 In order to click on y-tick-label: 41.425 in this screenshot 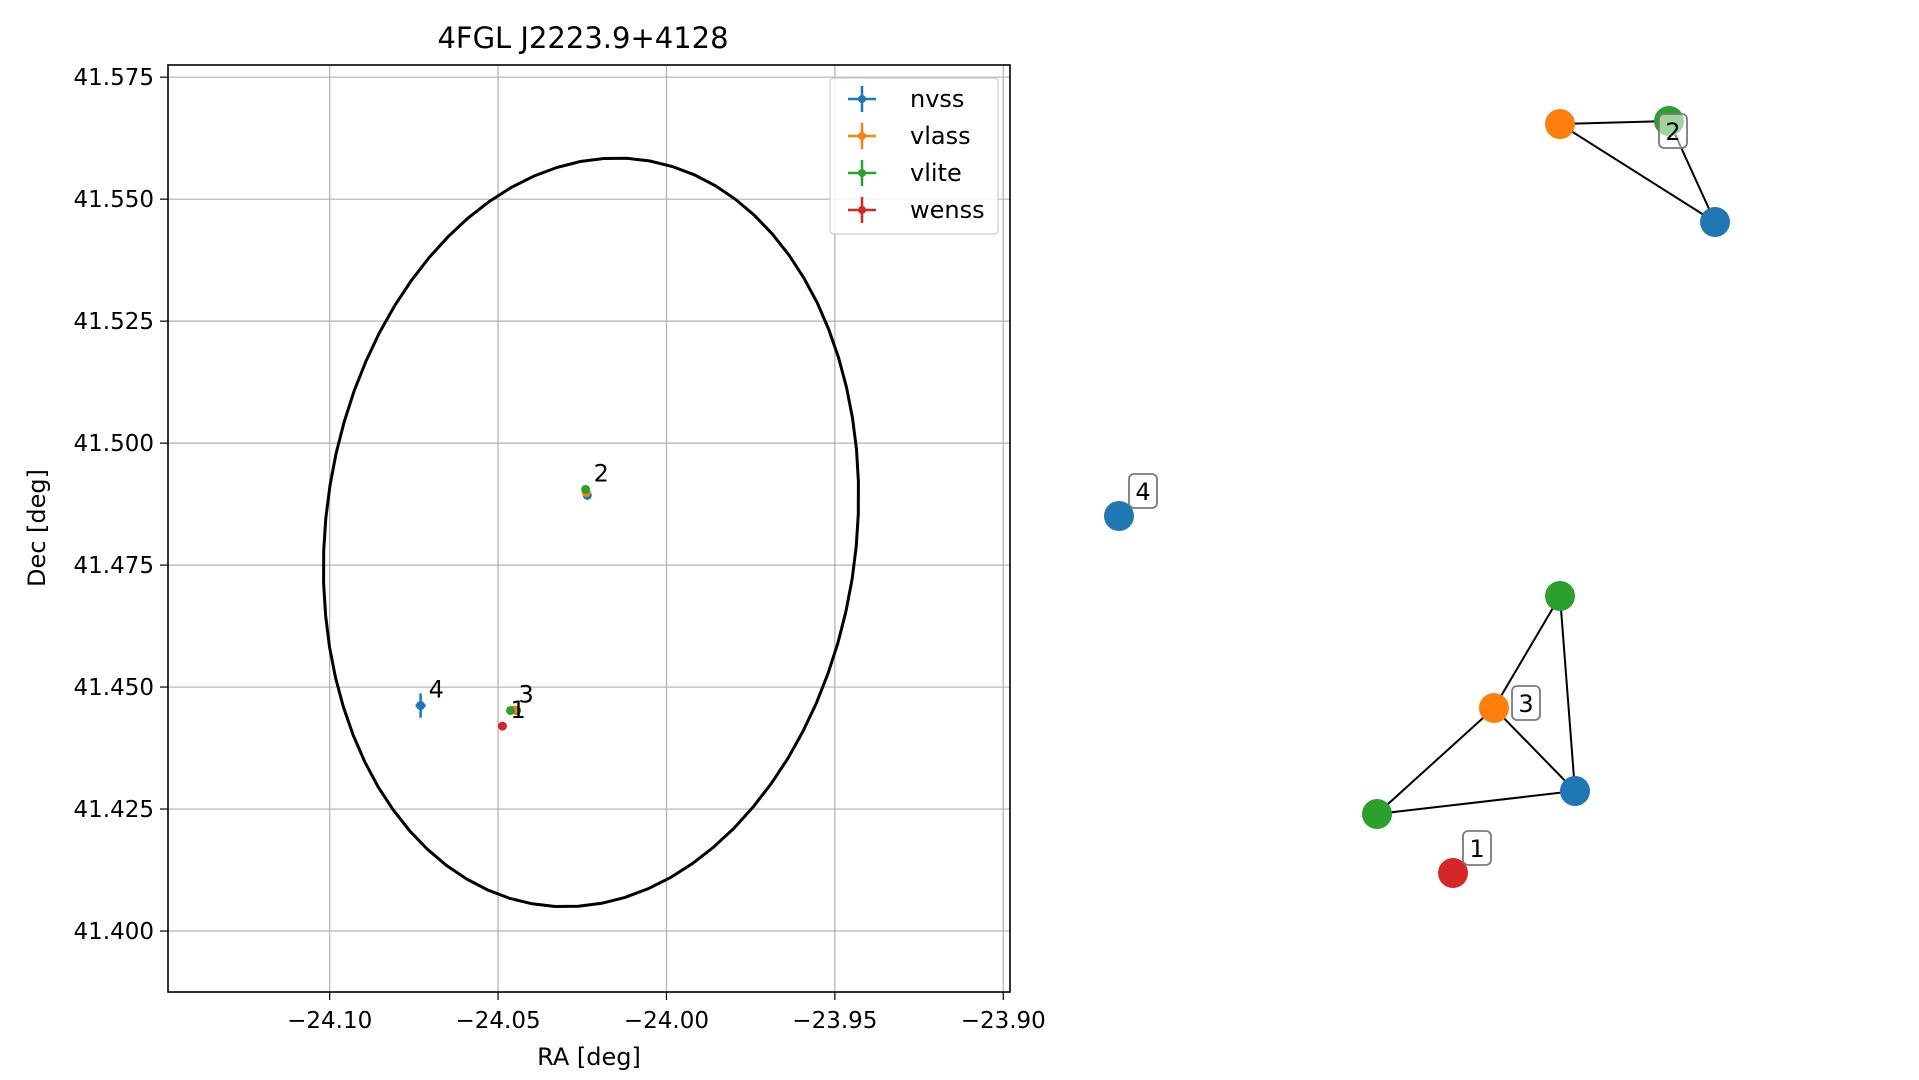, I will do `click(114, 810)`.